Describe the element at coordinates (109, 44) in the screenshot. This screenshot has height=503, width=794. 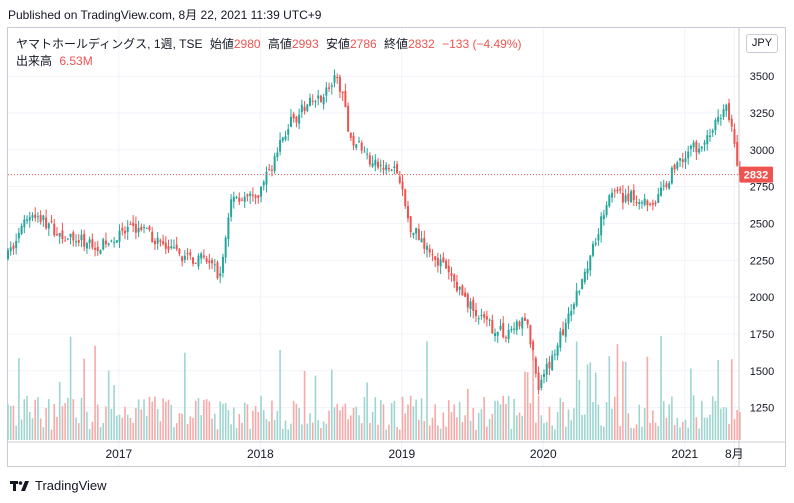
I see `symbol-label: ヤマトホールディングス, 1週, TSE` at that location.